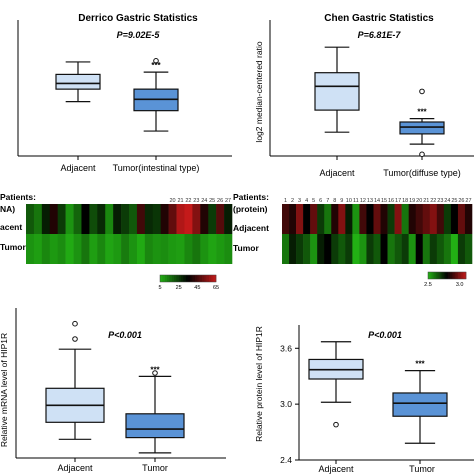 This screenshot has height=474, width=474. Describe the element at coordinates (334, 201) in the screenshot. I see `patient-number: 8` at that location.